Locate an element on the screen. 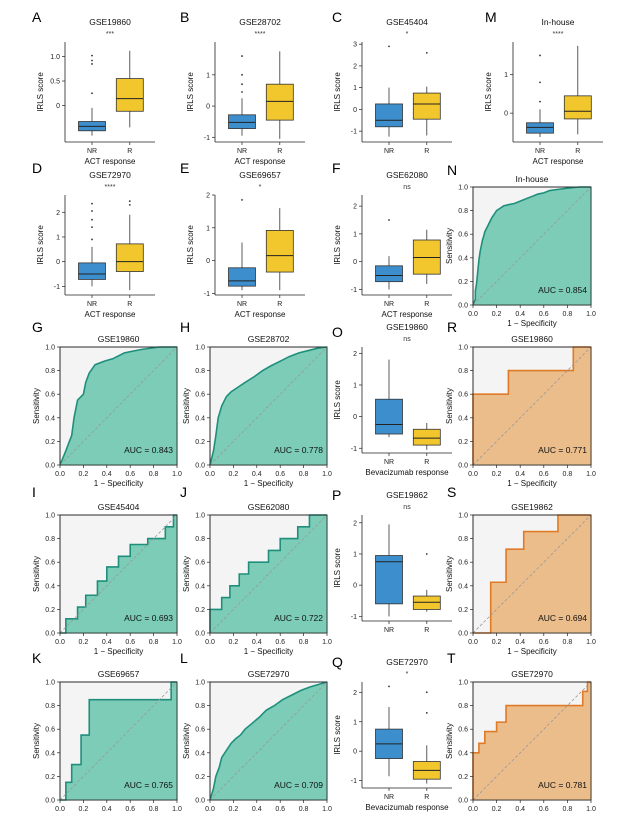 The image size is (636, 814). panel-letter: P is located at coordinates (336, 495).